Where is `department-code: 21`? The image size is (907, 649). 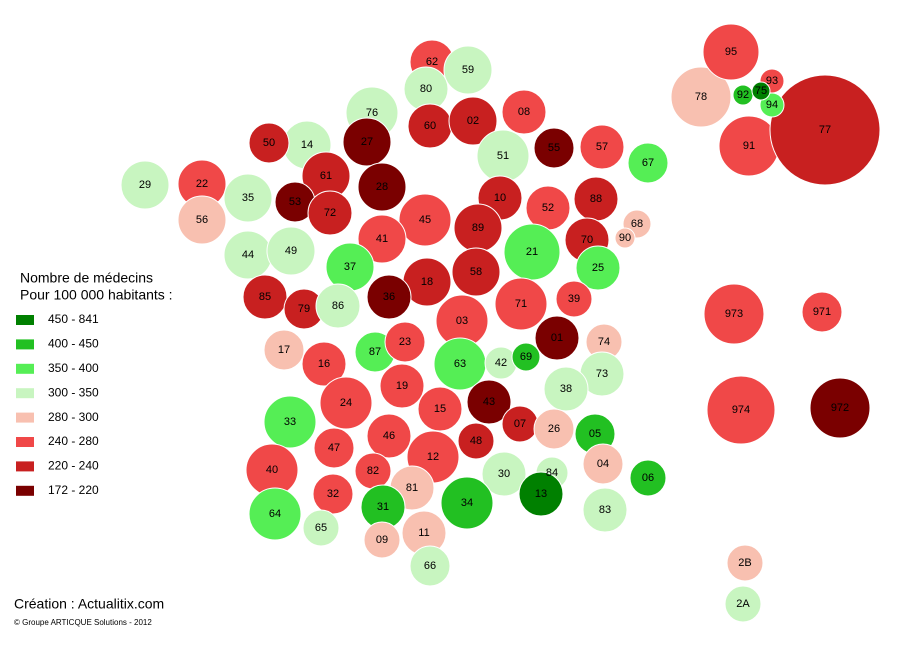 department-code: 21 is located at coordinates (532, 252).